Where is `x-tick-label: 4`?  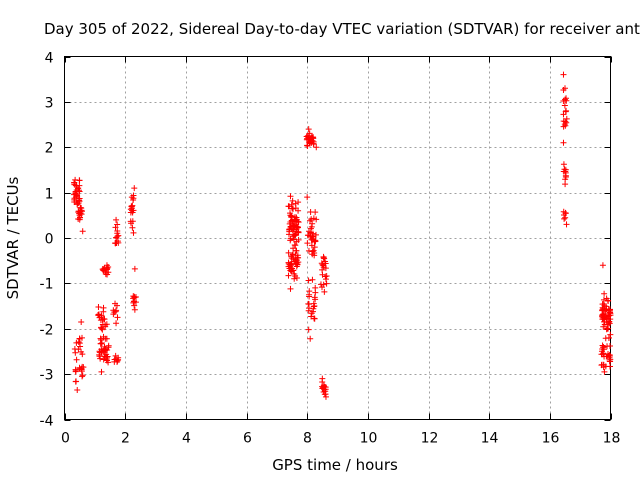 x-tick-label: 4 is located at coordinates (186, 439).